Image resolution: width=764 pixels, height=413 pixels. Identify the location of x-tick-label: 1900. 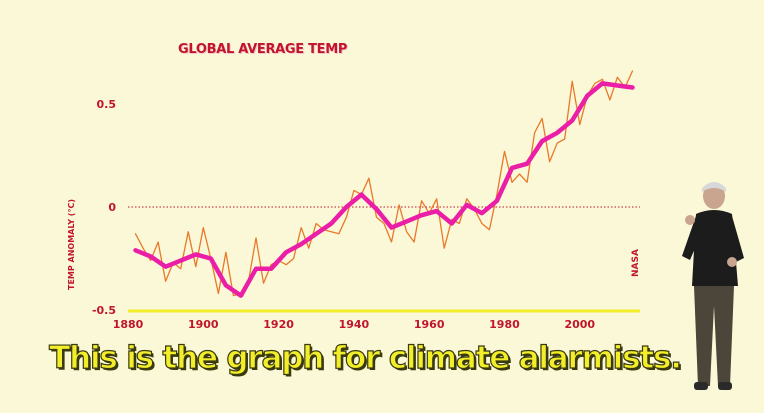
(203, 324).